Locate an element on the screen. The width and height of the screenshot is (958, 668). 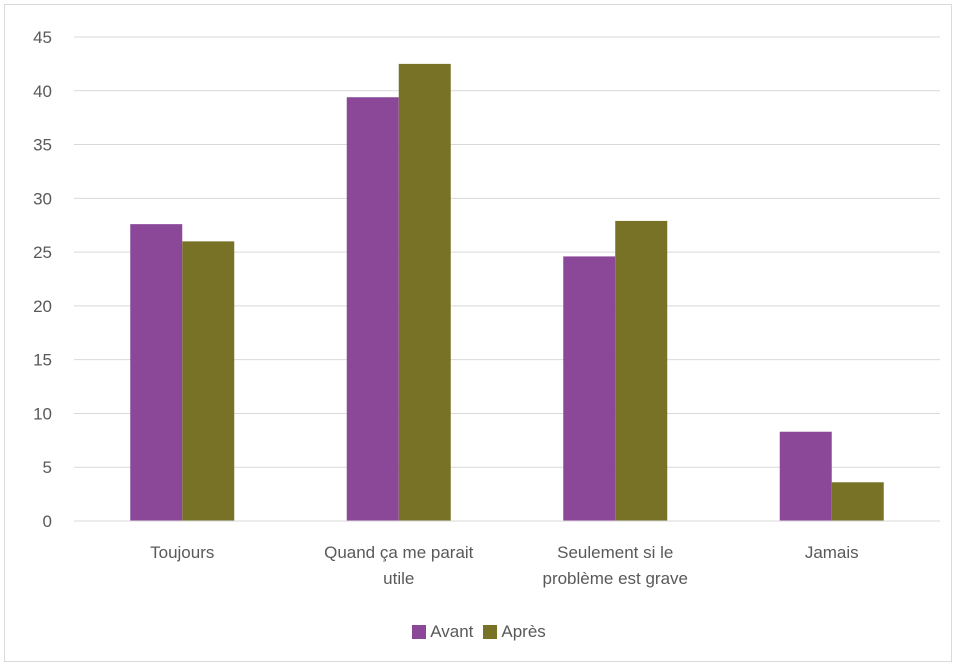
bar-après-0 is located at coordinates (208, 381).